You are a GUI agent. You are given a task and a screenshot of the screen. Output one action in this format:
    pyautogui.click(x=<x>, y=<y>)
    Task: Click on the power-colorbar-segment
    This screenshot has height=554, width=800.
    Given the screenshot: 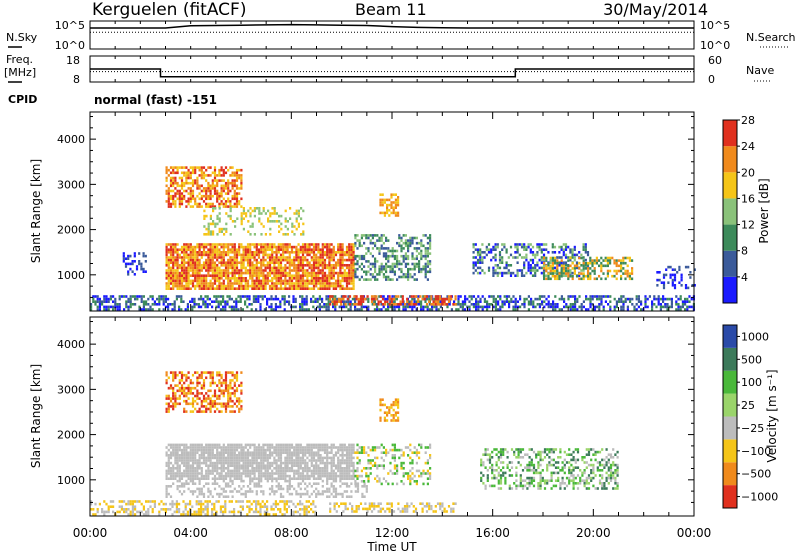 What is the action you would take?
    pyautogui.click(x=730, y=237)
    